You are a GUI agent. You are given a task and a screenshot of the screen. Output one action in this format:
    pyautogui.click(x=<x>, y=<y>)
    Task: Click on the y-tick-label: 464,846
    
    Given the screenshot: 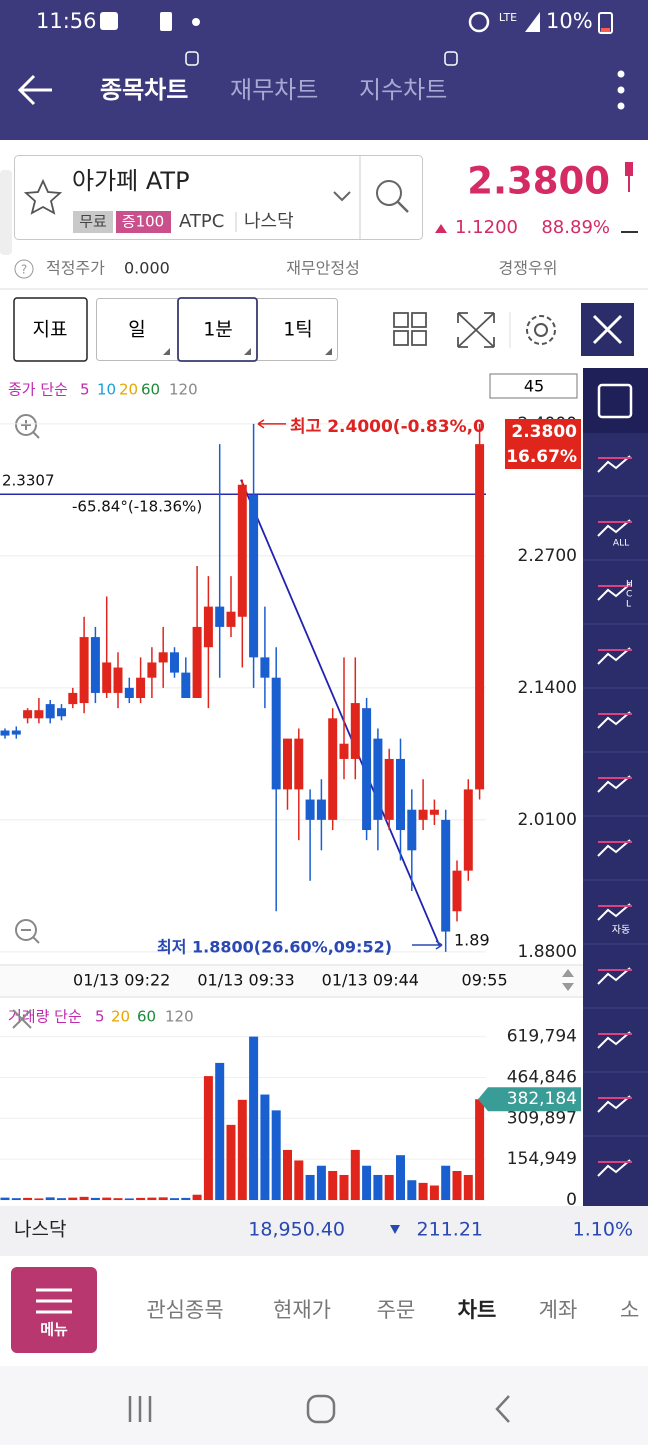 What is the action you would take?
    pyautogui.click(x=542, y=1077)
    